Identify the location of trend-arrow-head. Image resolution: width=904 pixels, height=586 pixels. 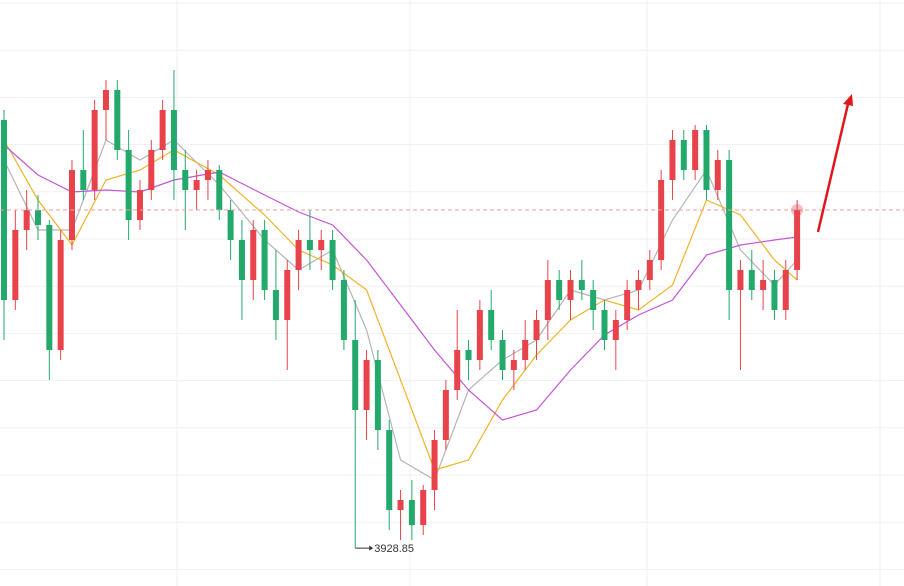
(848, 100).